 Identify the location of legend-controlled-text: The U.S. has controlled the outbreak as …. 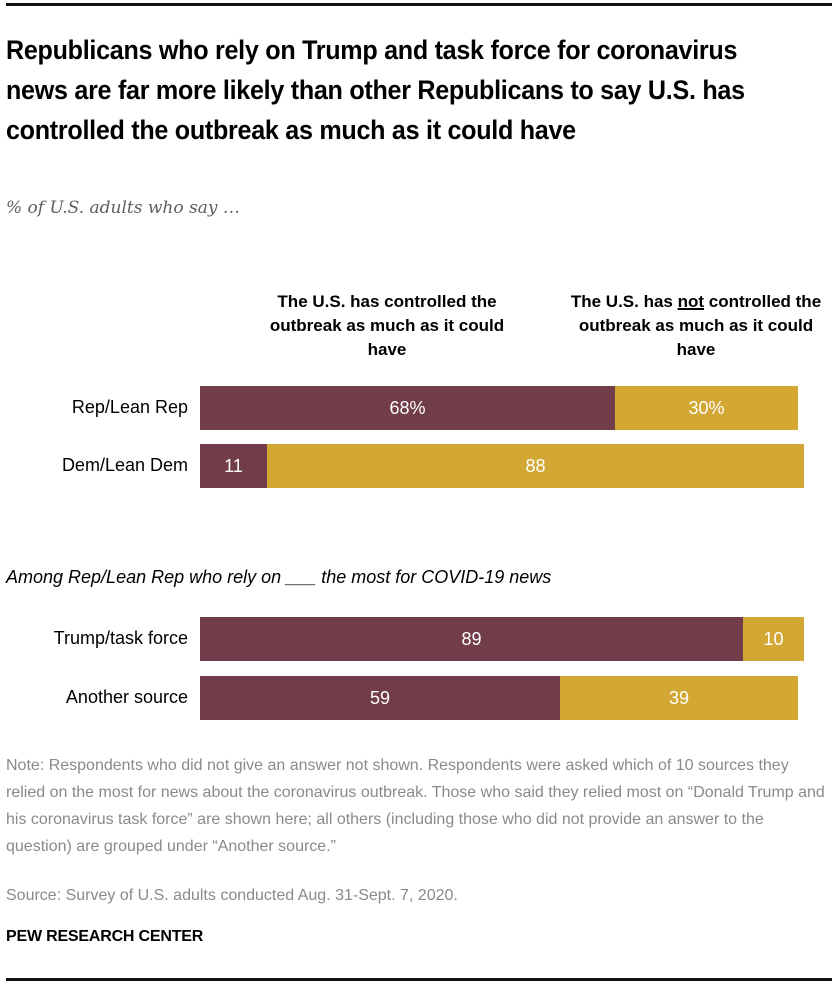
(387, 325).